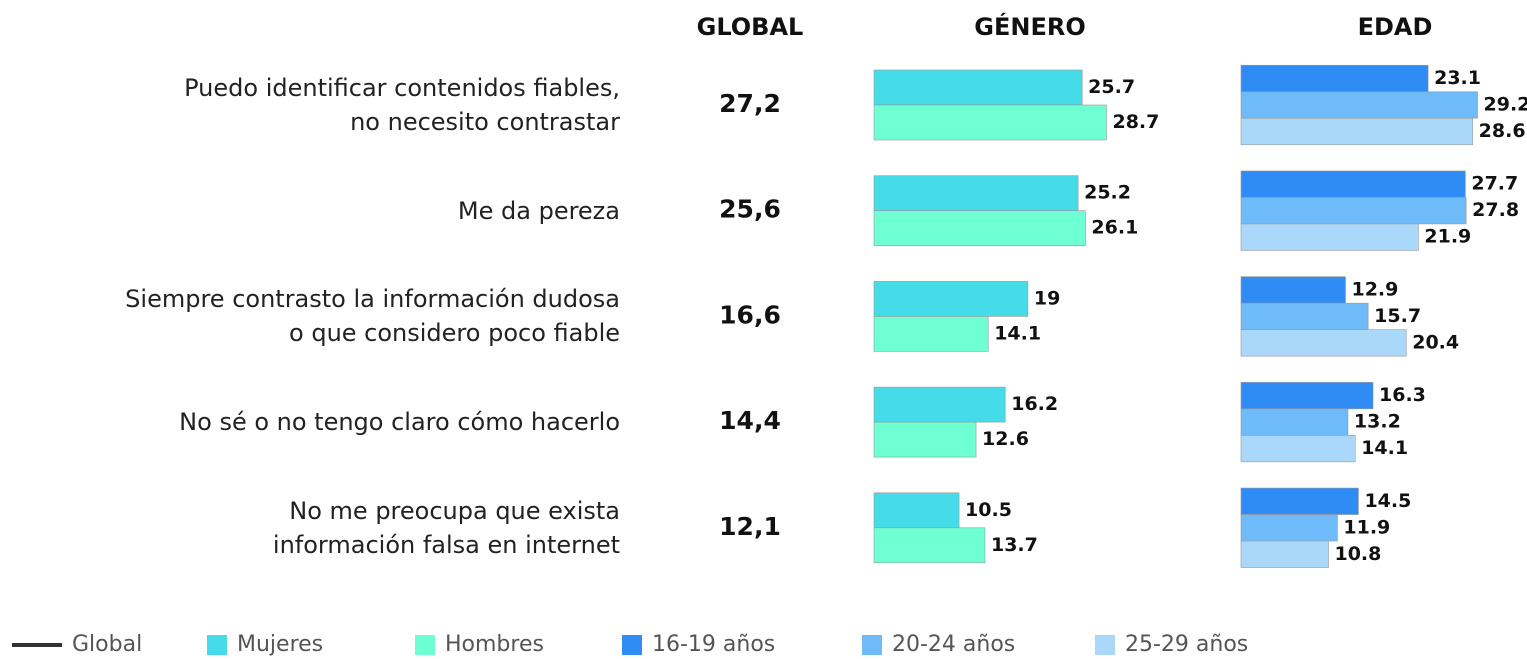 The image size is (1527, 659). I want to click on column-title: EDAD, so click(1395, 27).